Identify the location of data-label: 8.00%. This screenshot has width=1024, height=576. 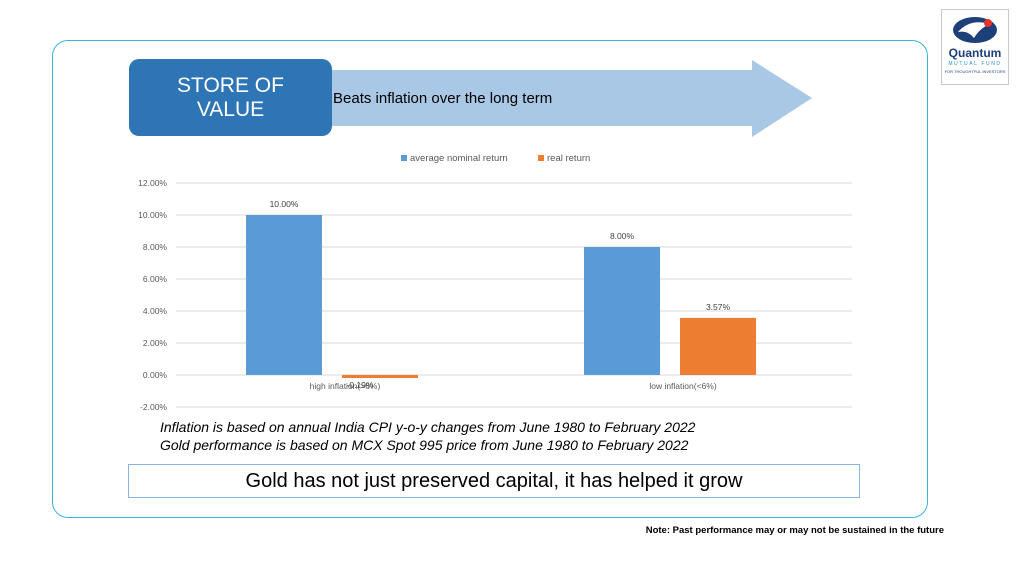
(622, 236).